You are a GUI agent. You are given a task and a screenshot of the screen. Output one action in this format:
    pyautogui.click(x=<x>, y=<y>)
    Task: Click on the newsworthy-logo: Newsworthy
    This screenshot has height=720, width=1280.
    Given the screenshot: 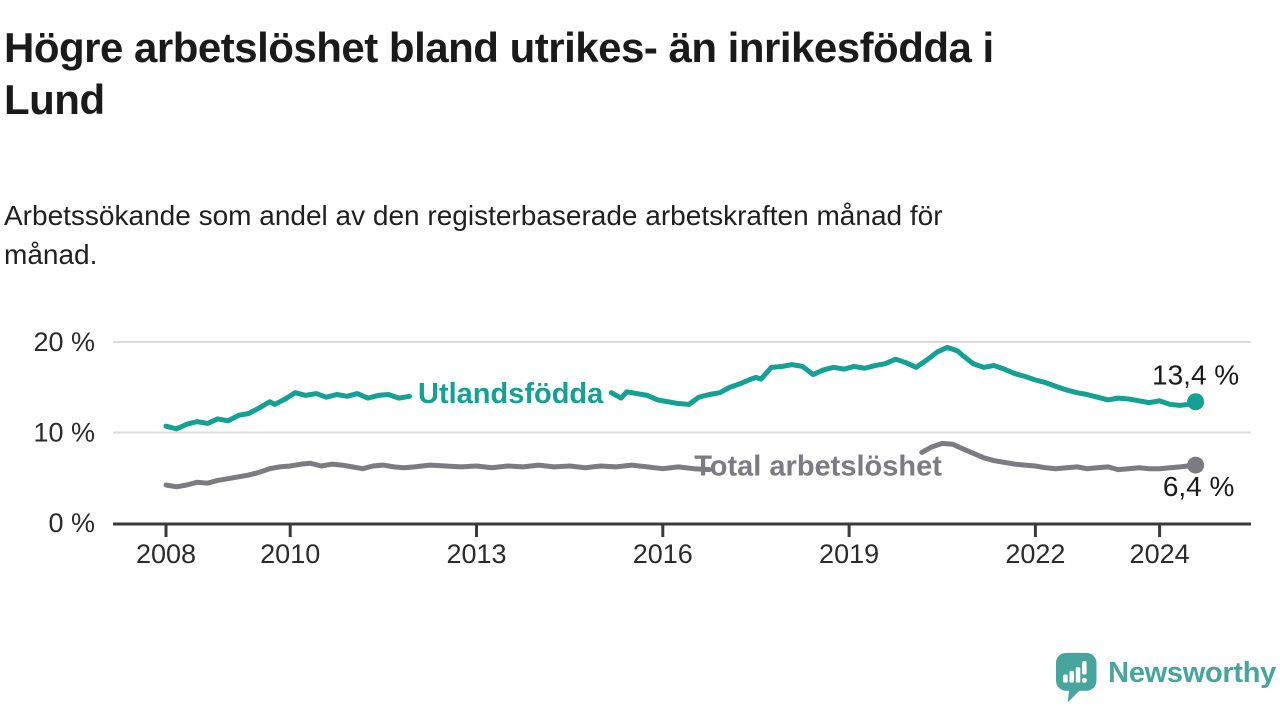 What is the action you would take?
    pyautogui.click(x=1166, y=680)
    